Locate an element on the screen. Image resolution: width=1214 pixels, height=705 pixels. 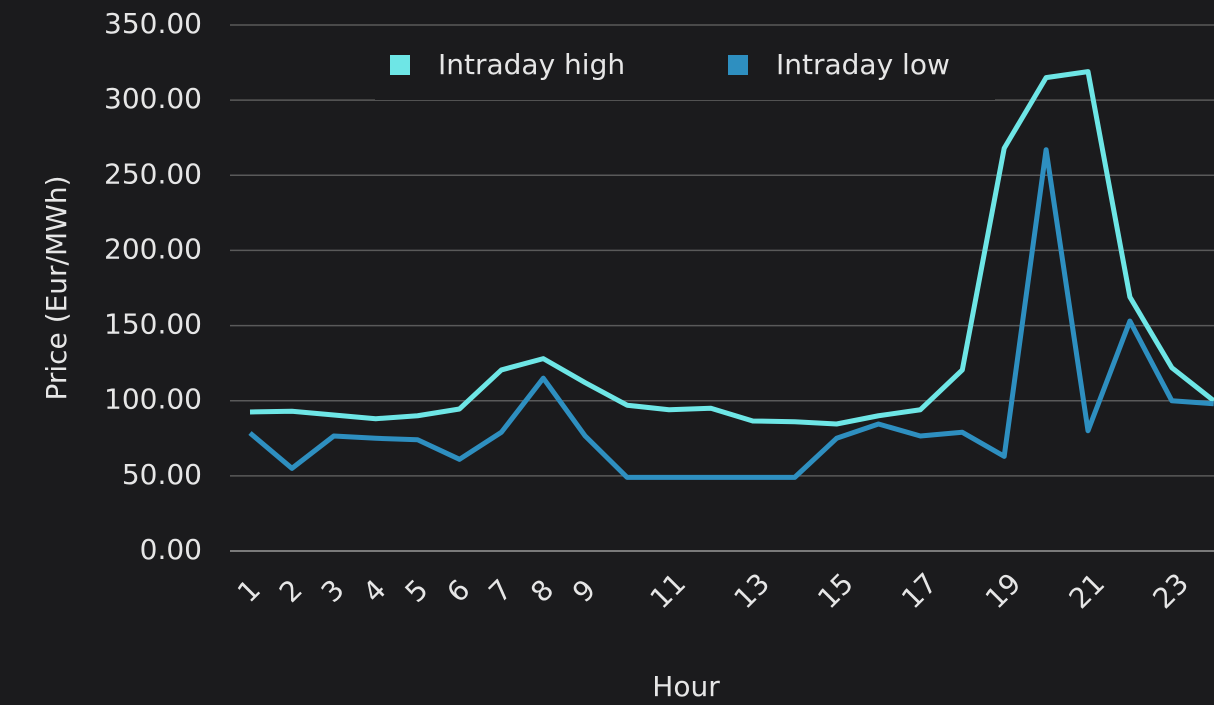
y-axis-label: Price (Eur/MWh) is located at coordinates (56, 287).